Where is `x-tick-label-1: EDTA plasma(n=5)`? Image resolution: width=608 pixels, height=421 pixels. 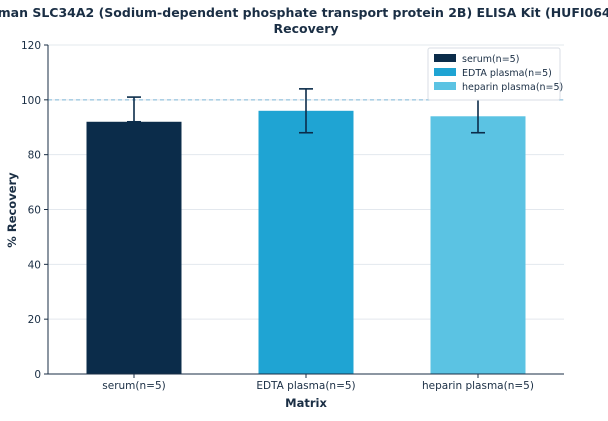
x-tick-label-1: EDTA plasma(n=5) is located at coordinates (305, 386).